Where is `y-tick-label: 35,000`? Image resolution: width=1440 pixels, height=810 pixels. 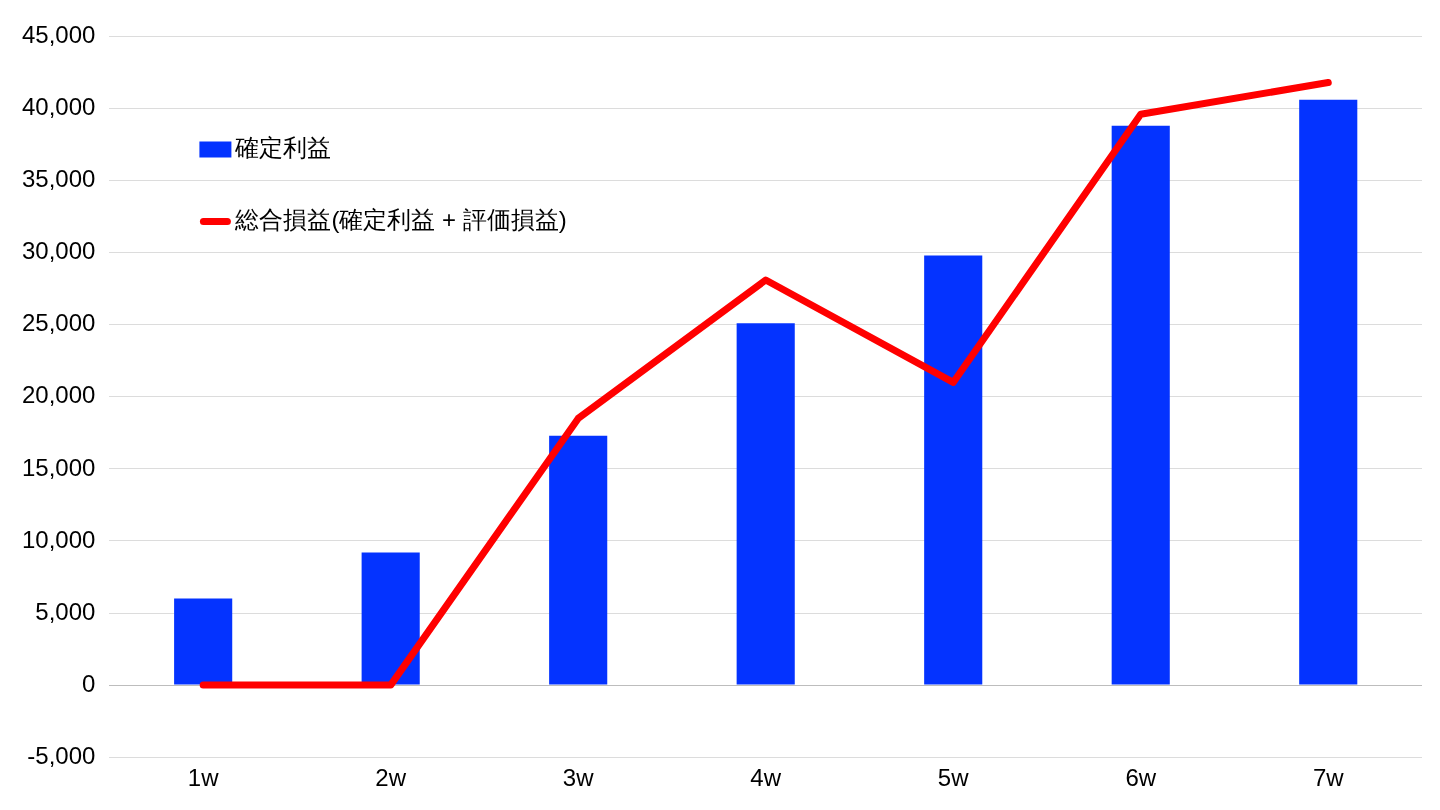
y-tick-label: 35,000 is located at coordinates (59, 179).